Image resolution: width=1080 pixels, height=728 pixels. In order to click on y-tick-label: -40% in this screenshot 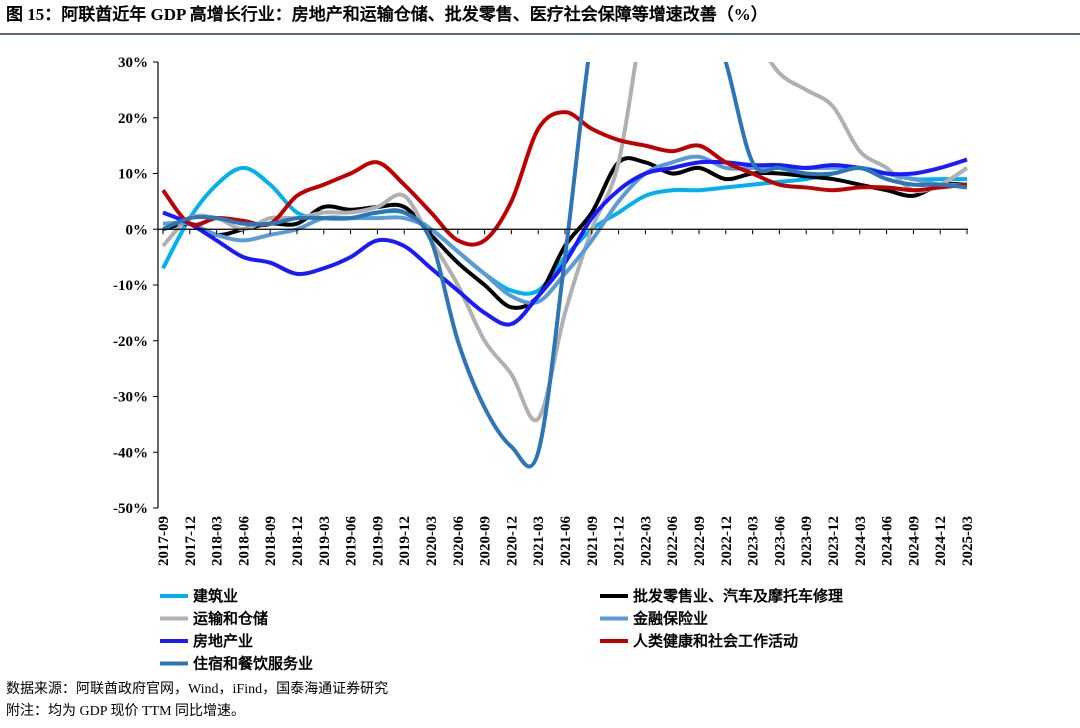, I will do `click(130, 453)`.